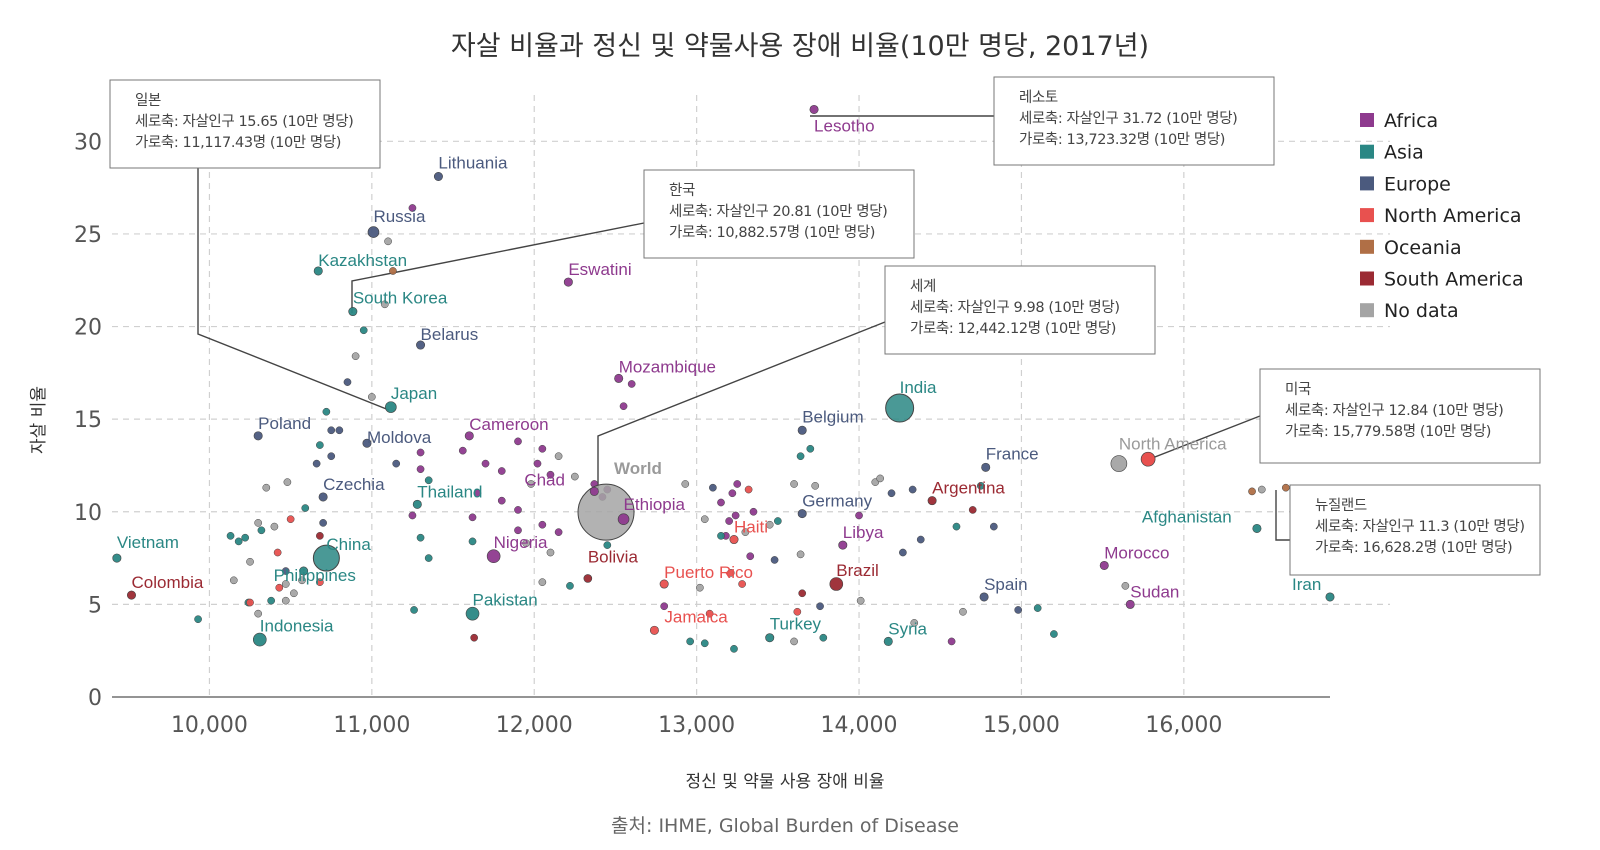 The height and width of the screenshot is (850, 1600). What do you see at coordinates (469, 436) in the screenshot?
I see `data-point-cameroon` at bounding box center [469, 436].